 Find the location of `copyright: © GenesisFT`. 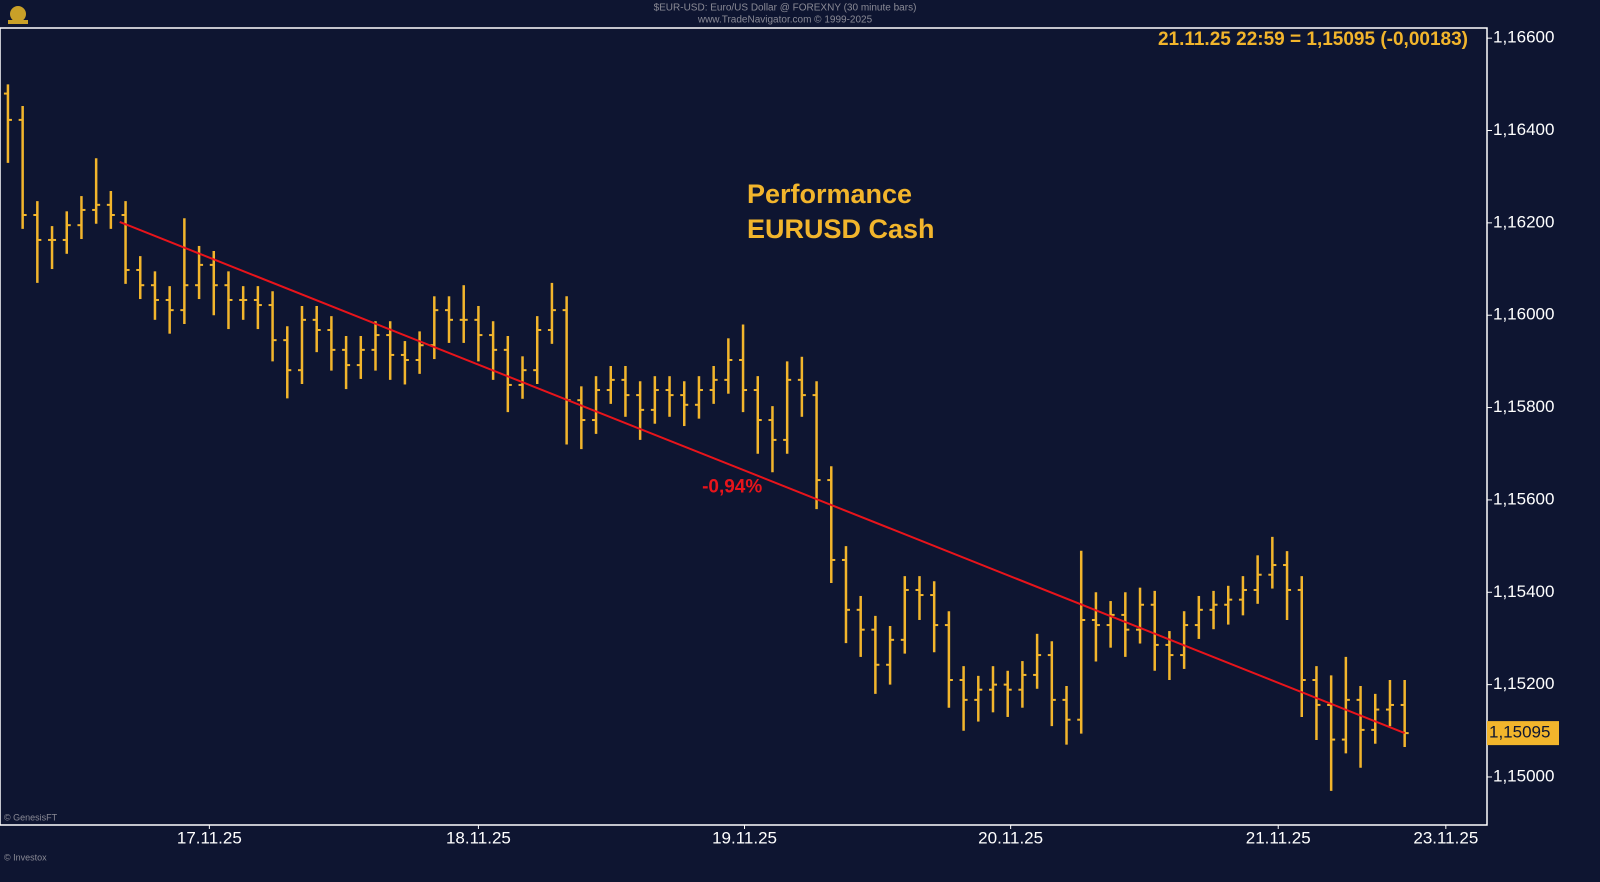

copyright: © GenesisFT is located at coordinates (31, 817).